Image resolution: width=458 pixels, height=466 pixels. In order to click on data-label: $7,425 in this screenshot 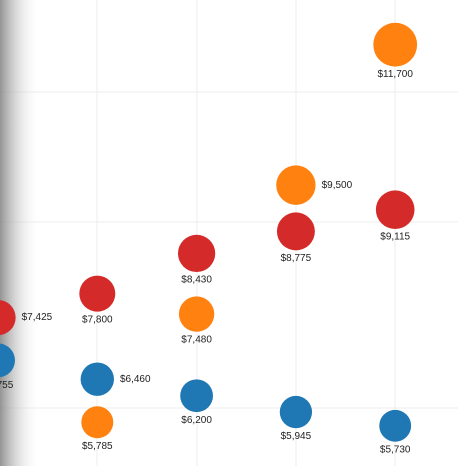, I will do `click(37, 317)`.